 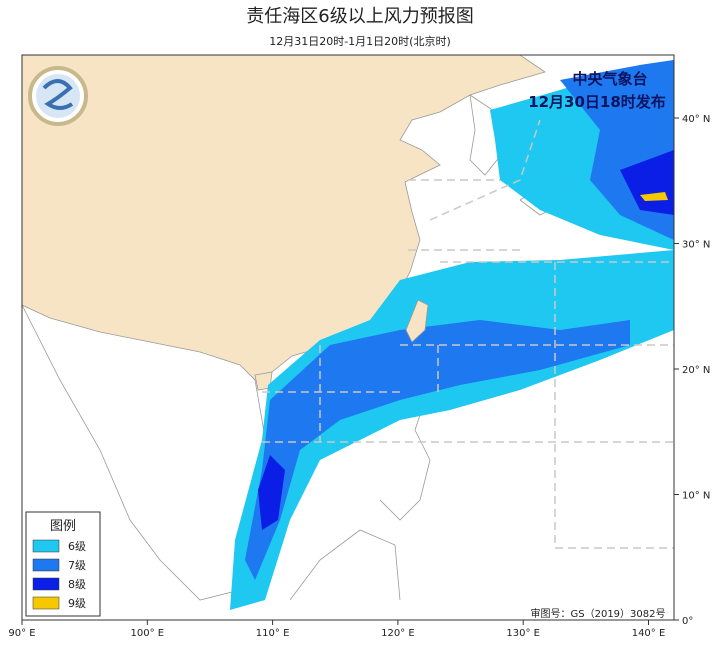 I want to click on lon-labels: 90° E 100° E 110° E 120° E 130° E 140° E, so click(x=336, y=629).